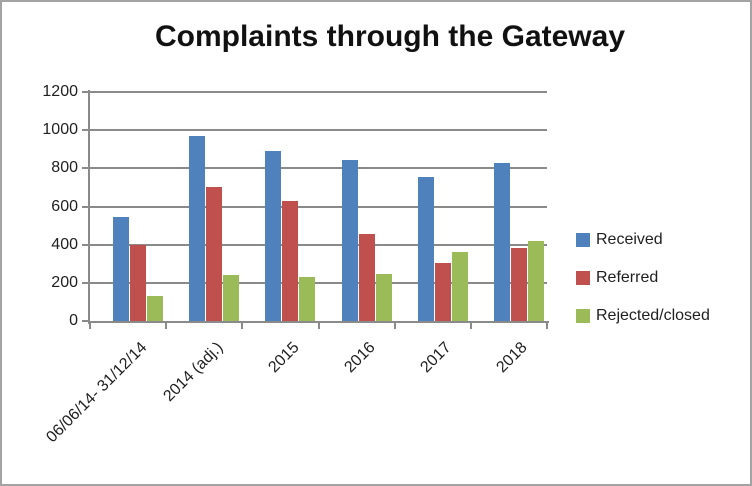 Image resolution: width=752 pixels, height=486 pixels. I want to click on y-tick-label: 800, so click(64, 168).